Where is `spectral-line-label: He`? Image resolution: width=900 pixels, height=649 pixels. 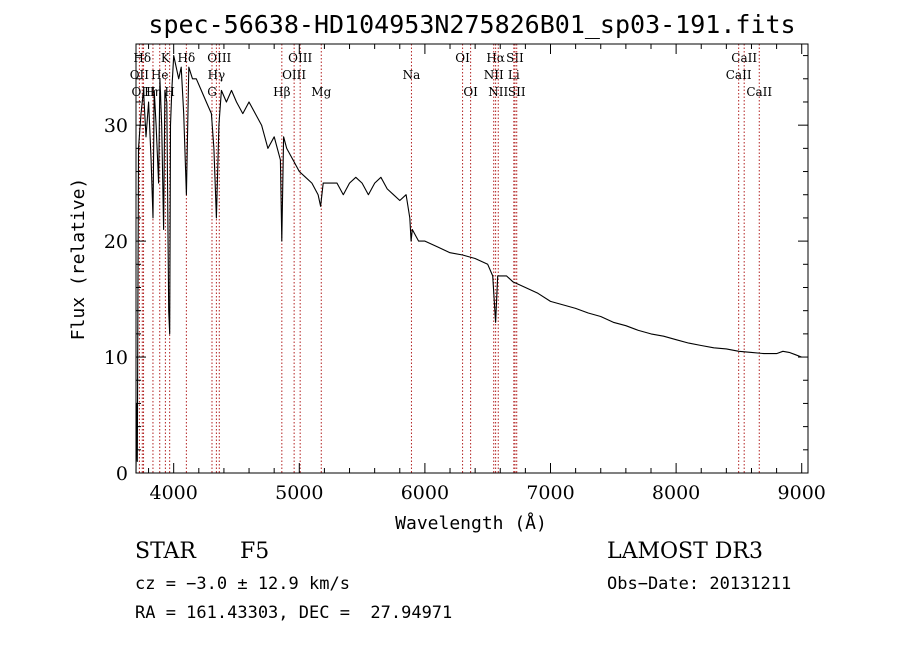
spectral-line-label: He is located at coordinates (160, 75).